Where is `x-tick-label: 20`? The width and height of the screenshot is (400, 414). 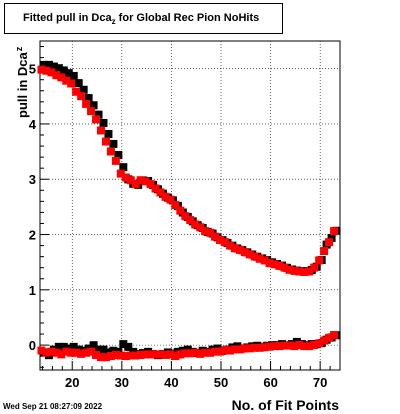
x-tick-label: 20 is located at coordinates (72, 382).